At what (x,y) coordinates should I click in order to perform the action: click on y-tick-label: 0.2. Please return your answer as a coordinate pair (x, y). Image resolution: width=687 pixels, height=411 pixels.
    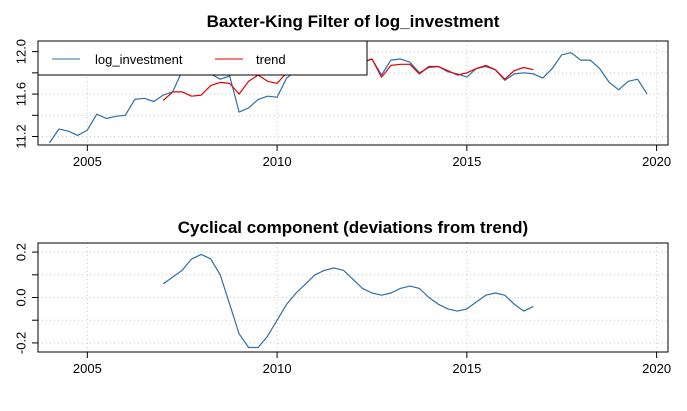
    Looking at the image, I should click on (20, 252).